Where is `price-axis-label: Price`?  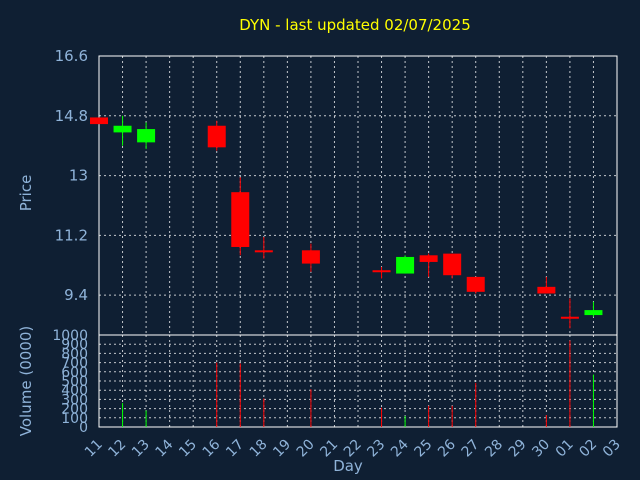
price-axis-label: Price is located at coordinates (26, 193).